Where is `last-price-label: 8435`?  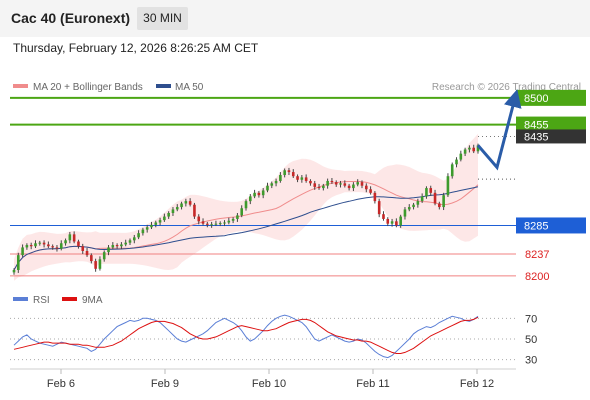 last-price-label: 8435 is located at coordinates (536, 137).